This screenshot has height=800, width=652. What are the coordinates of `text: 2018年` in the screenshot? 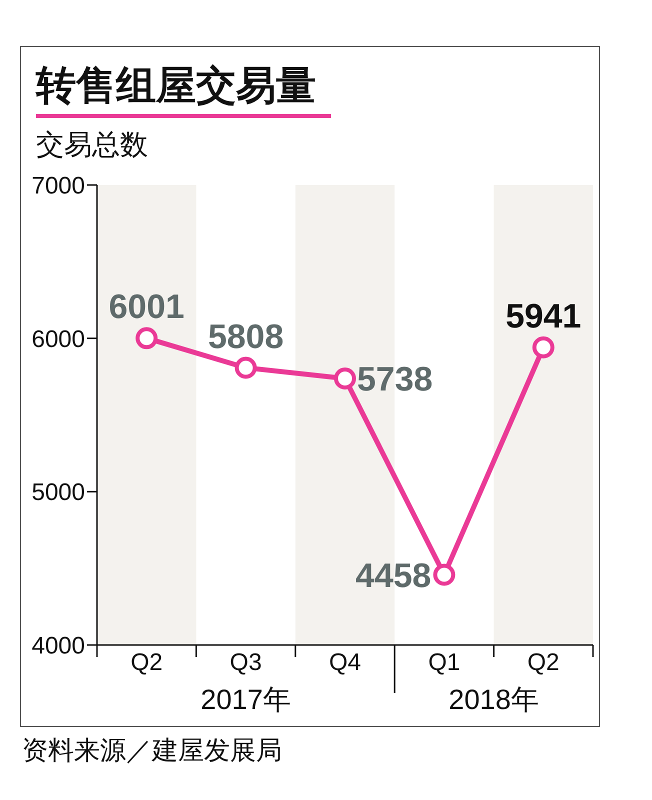 It's located at (493, 699).